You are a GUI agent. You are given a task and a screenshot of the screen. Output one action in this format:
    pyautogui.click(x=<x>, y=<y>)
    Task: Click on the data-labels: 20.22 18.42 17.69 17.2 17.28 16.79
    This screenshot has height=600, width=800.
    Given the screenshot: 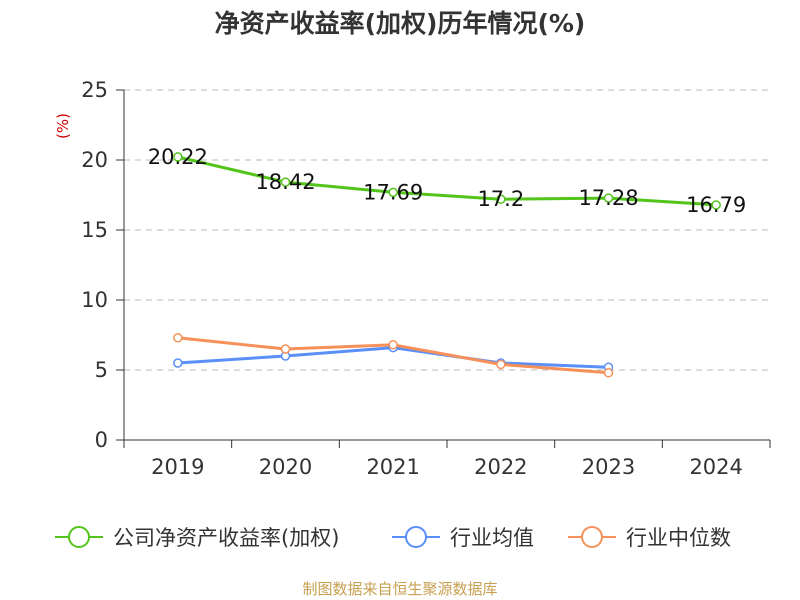 What is the action you would take?
    pyautogui.click(x=447, y=181)
    